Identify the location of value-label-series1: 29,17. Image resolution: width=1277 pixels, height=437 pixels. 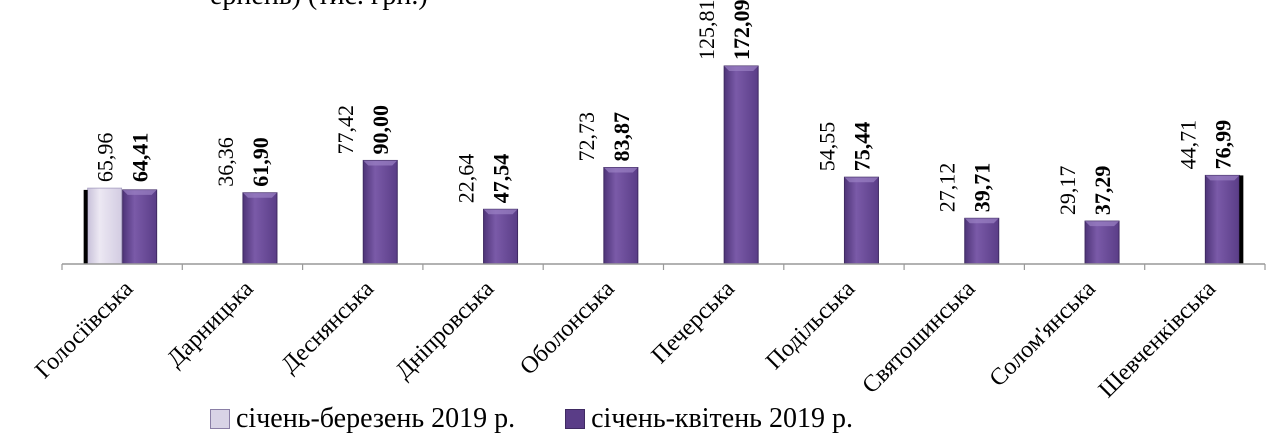
(1067, 191).